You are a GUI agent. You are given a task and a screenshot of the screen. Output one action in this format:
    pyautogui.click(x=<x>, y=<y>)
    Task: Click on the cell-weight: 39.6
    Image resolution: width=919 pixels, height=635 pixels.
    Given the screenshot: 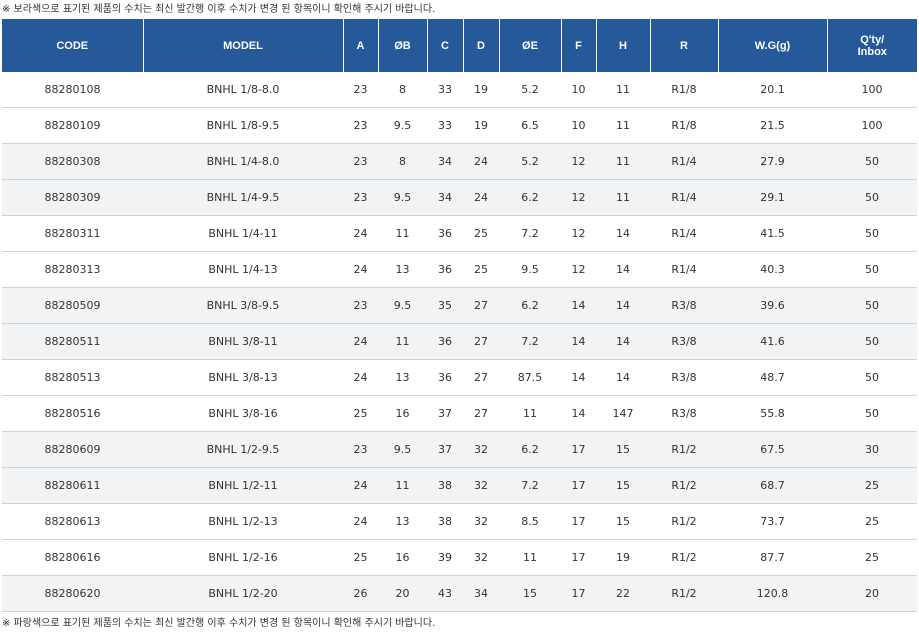 What is the action you would take?
    pyautogui.click(x=772, y=305)
    